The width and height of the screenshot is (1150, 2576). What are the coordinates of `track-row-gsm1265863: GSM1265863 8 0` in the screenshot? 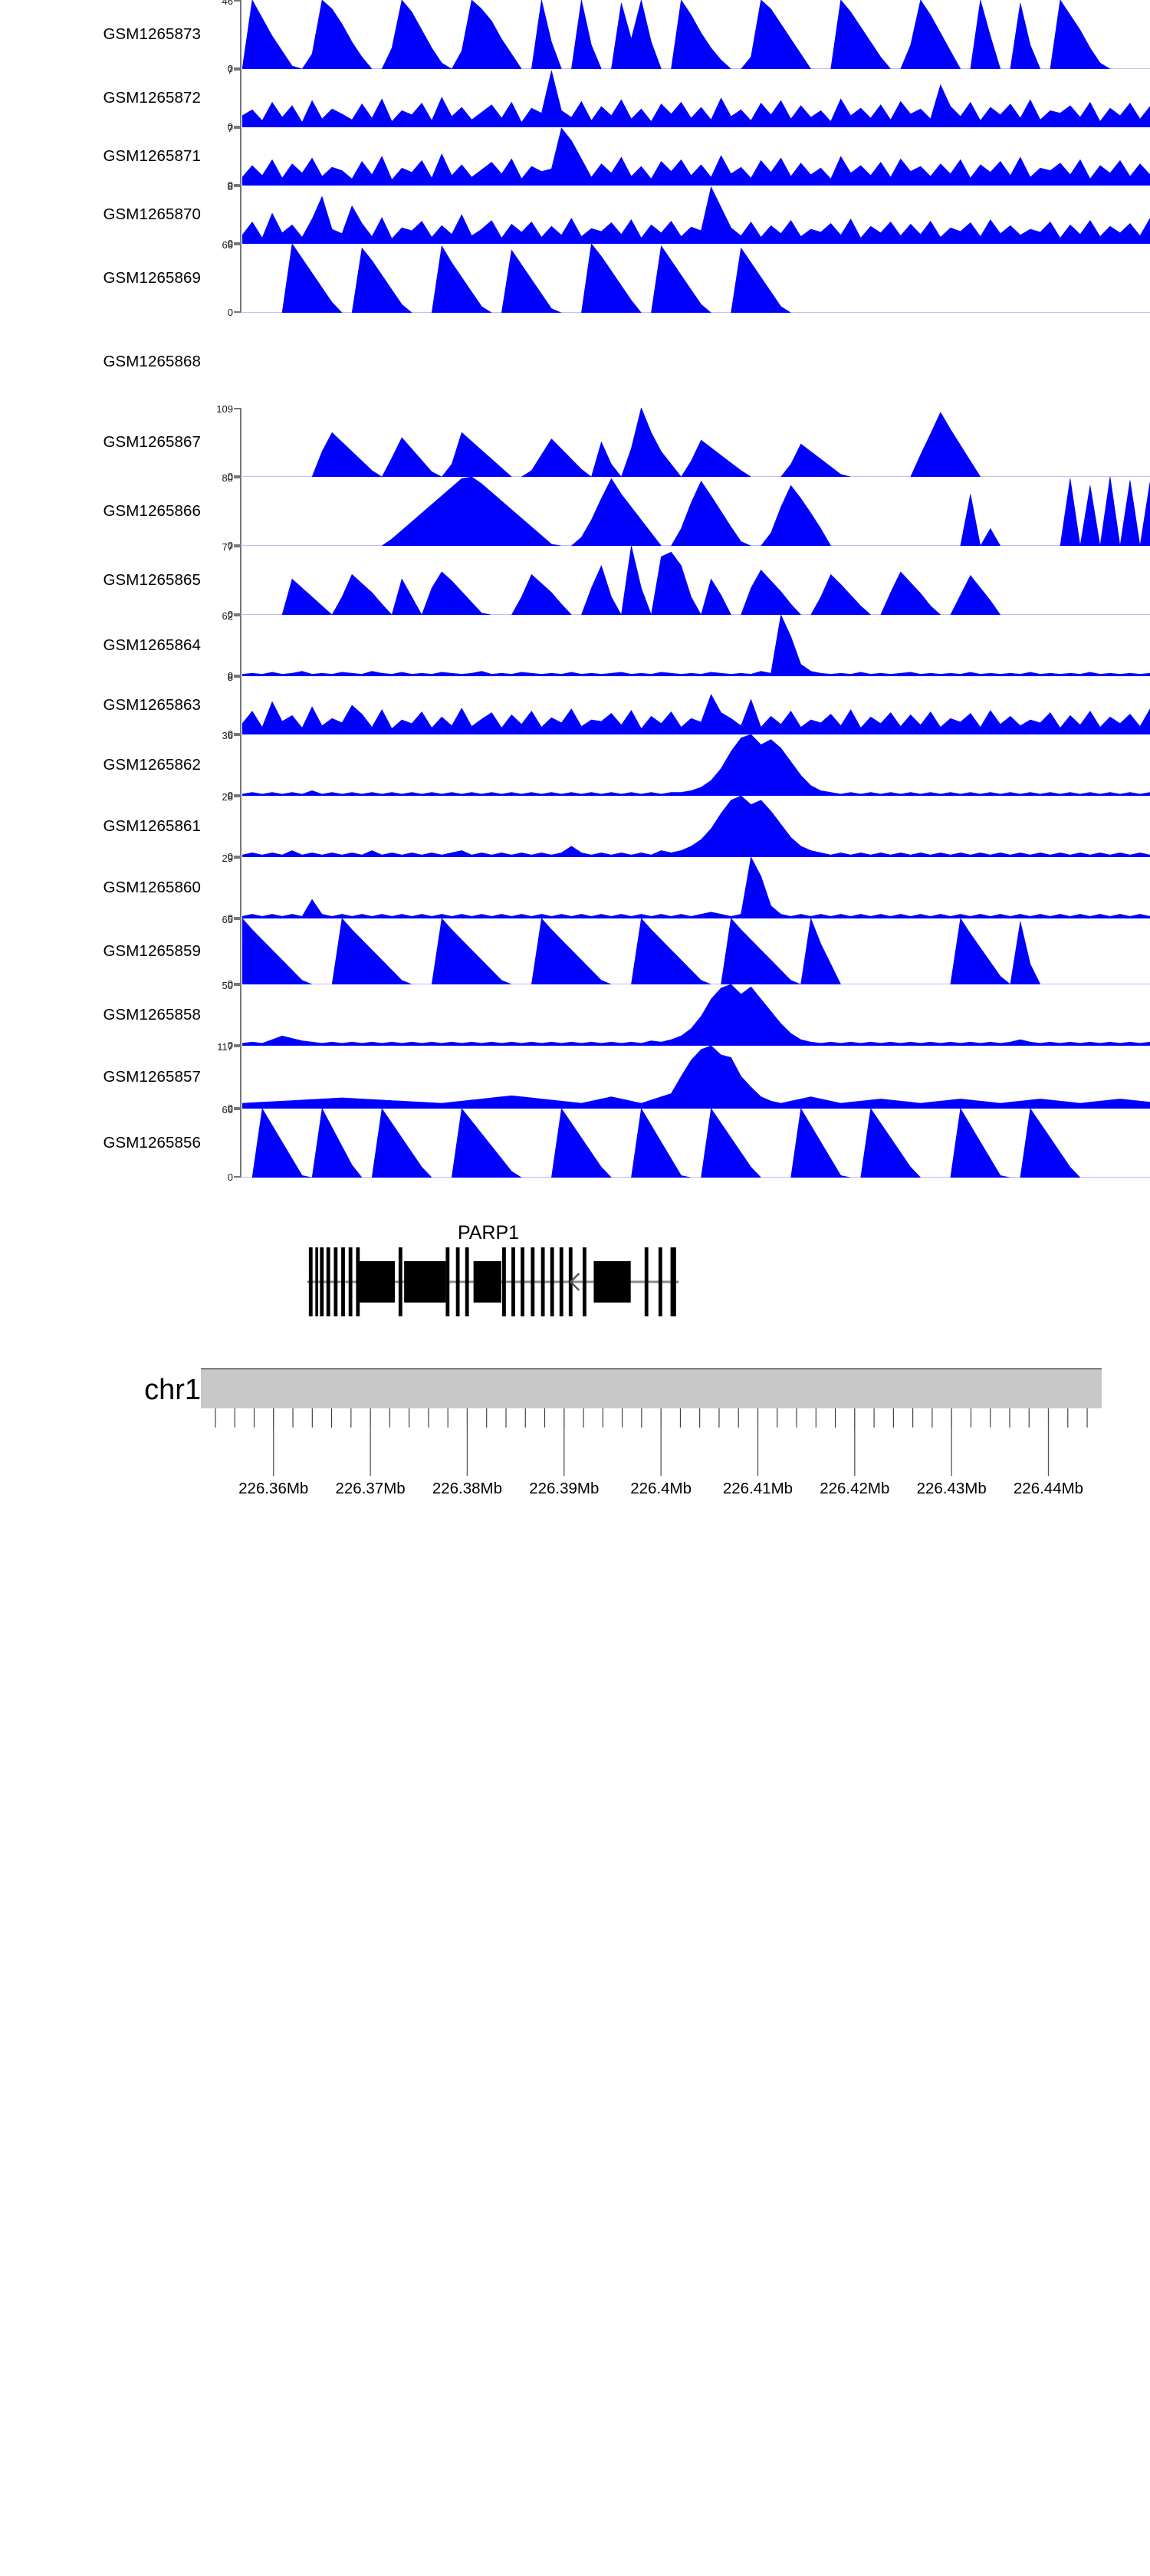 It's located at (575, 706).